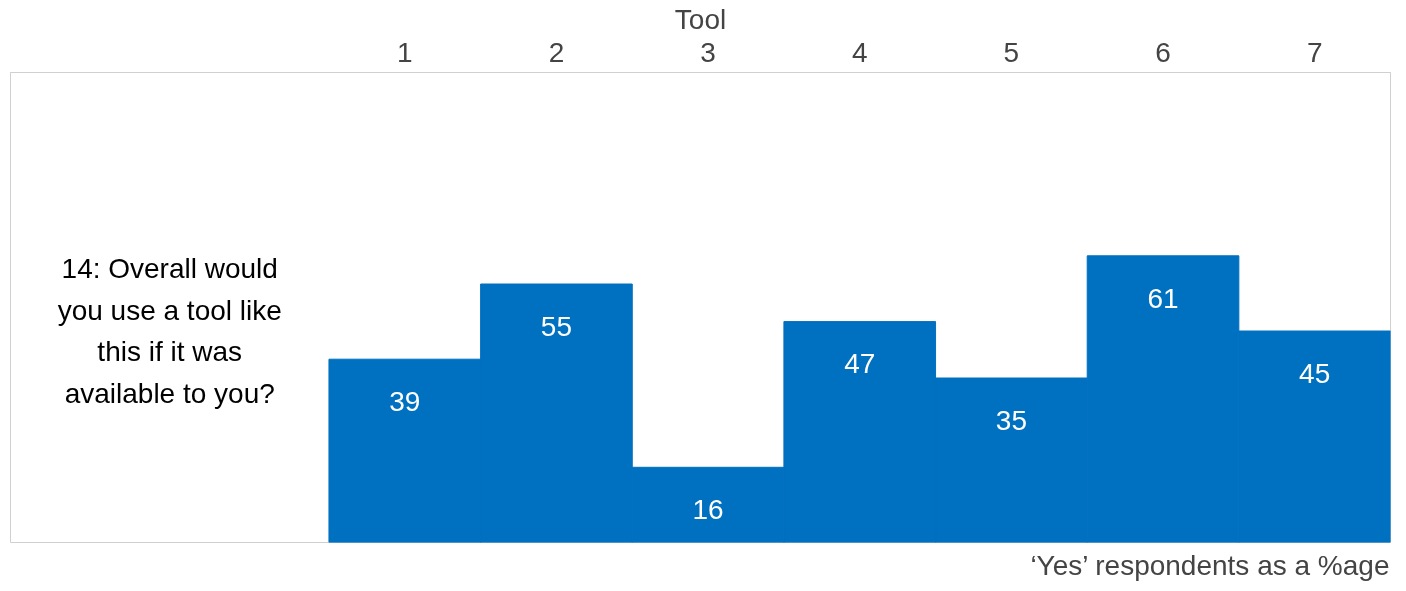  What do you see at coordinates (1011, 420) in the screenshot?
I see `data-label: 35` at bounding box center [1011, 420].